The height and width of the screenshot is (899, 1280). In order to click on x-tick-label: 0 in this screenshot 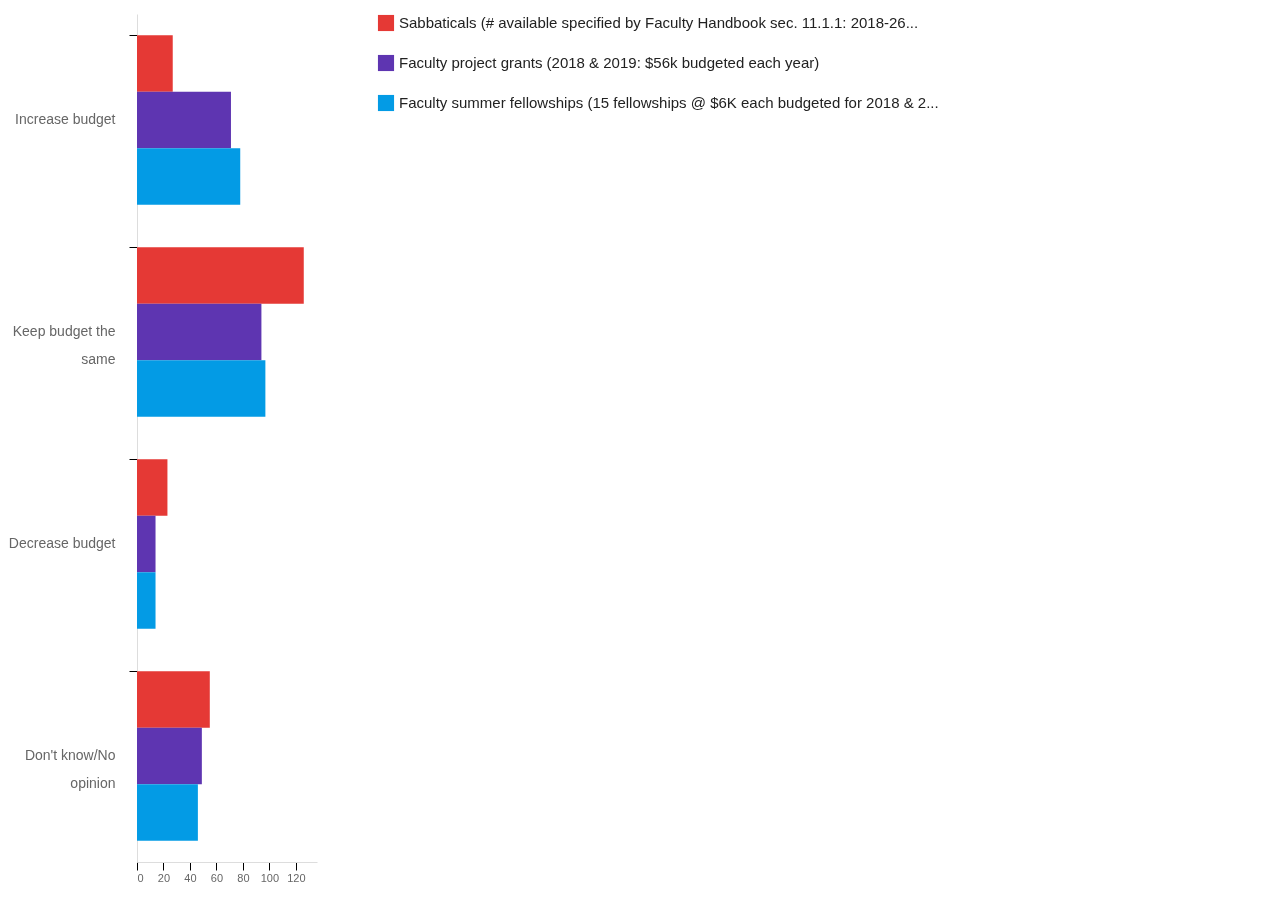, I will do `click(140, 877)`.